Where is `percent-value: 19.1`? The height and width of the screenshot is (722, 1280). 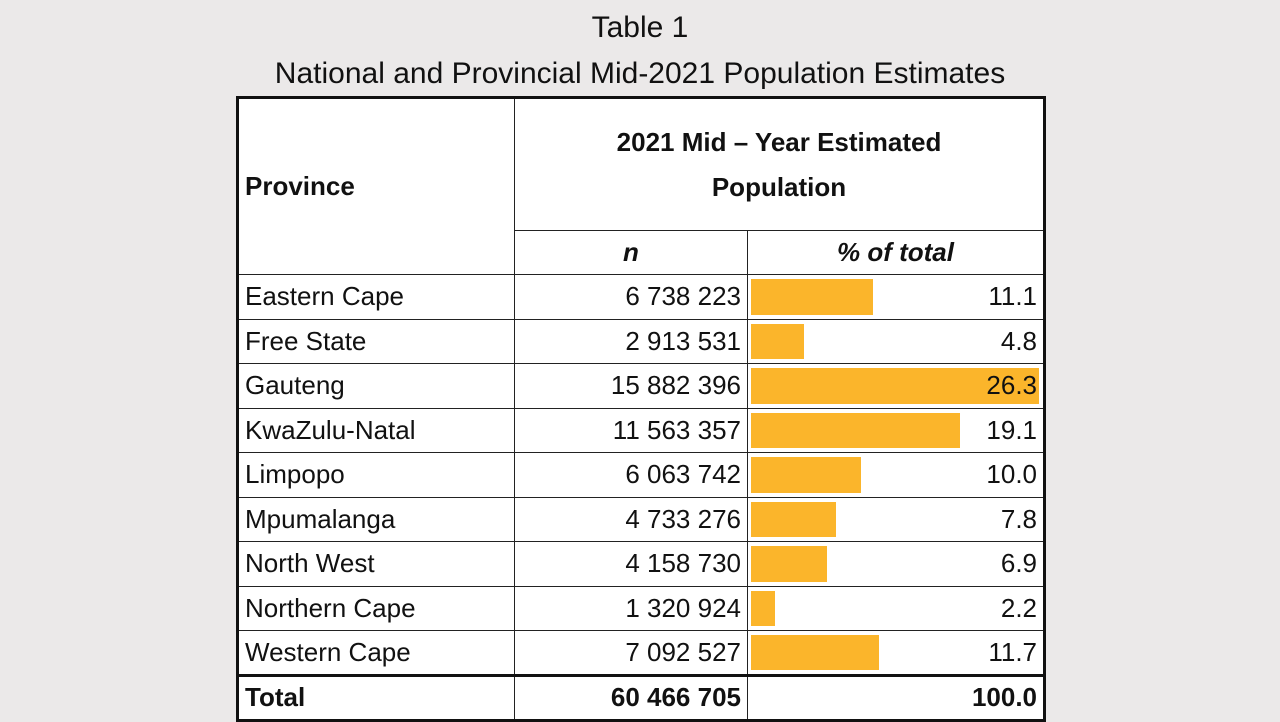 percent-value: 19.1 is located at coordinates (1012, 429).